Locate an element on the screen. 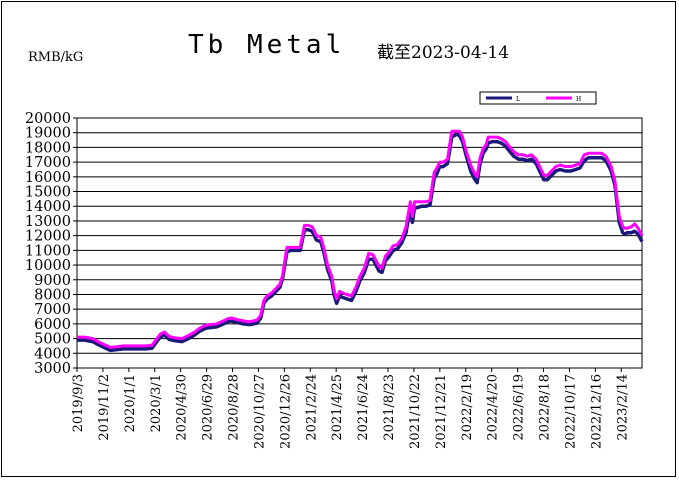 This screenshot has width=679, height=480. y-tick-label: 10000 is located at coordinates (48, 266).